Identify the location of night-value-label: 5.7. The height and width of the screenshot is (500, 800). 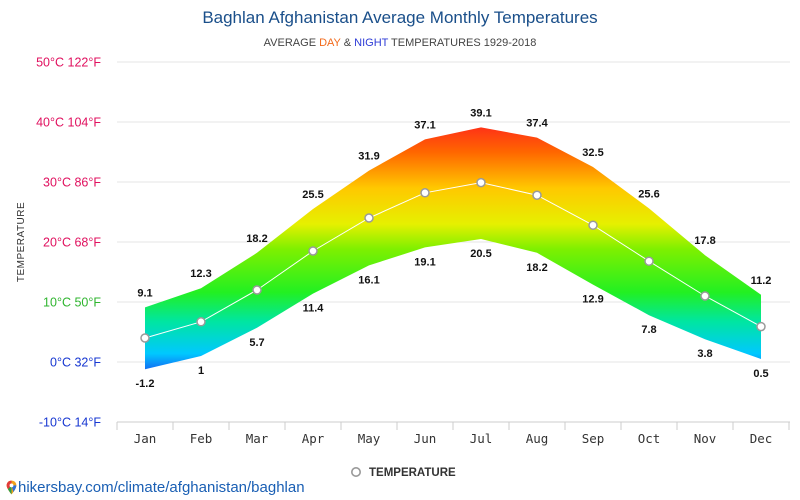
(256, 343).